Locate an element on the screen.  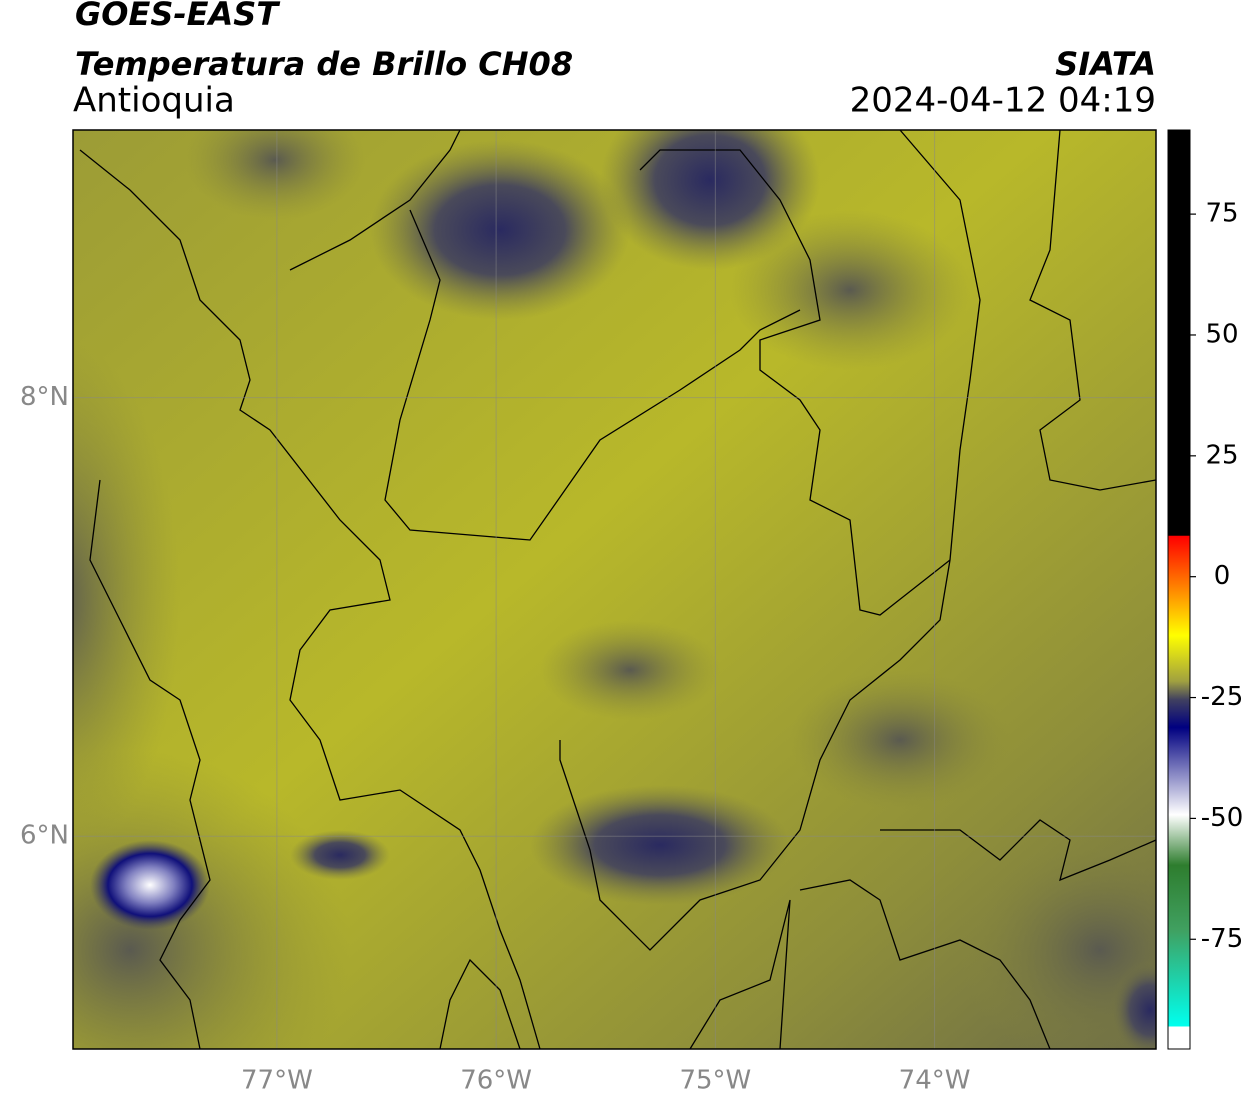
y-tick-label: 8°N is located at coordinates (44, 397).